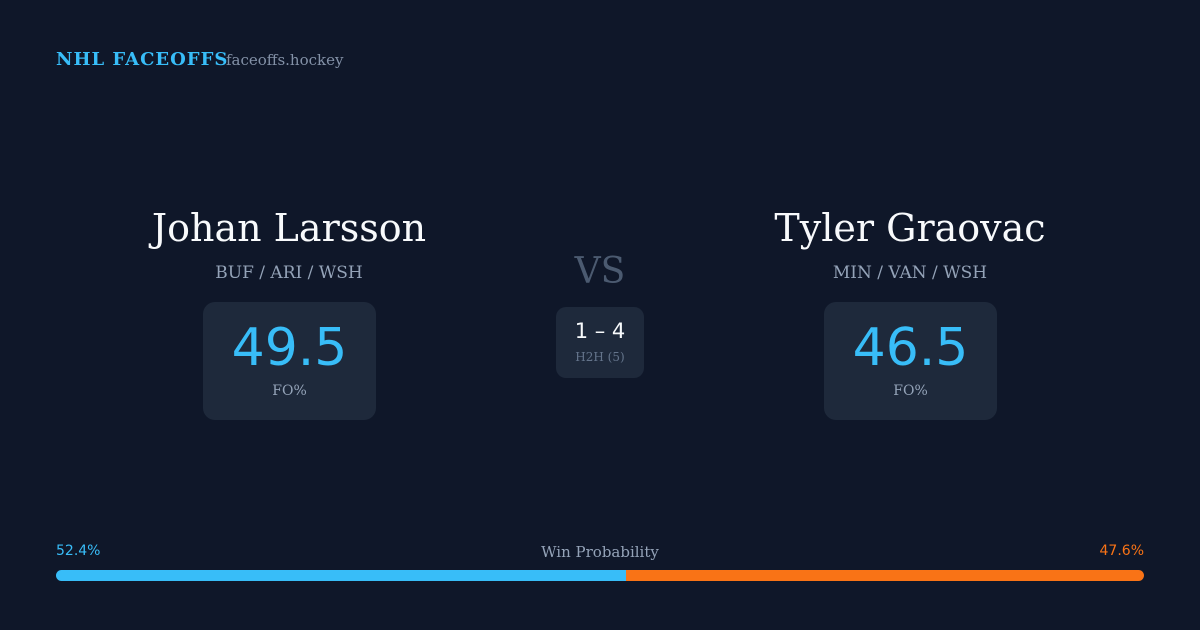  What do you see at coordinates (910, 228) in the screenshot?
I see `player-name: Tyler Graovac` at bounding box center [910, 228].